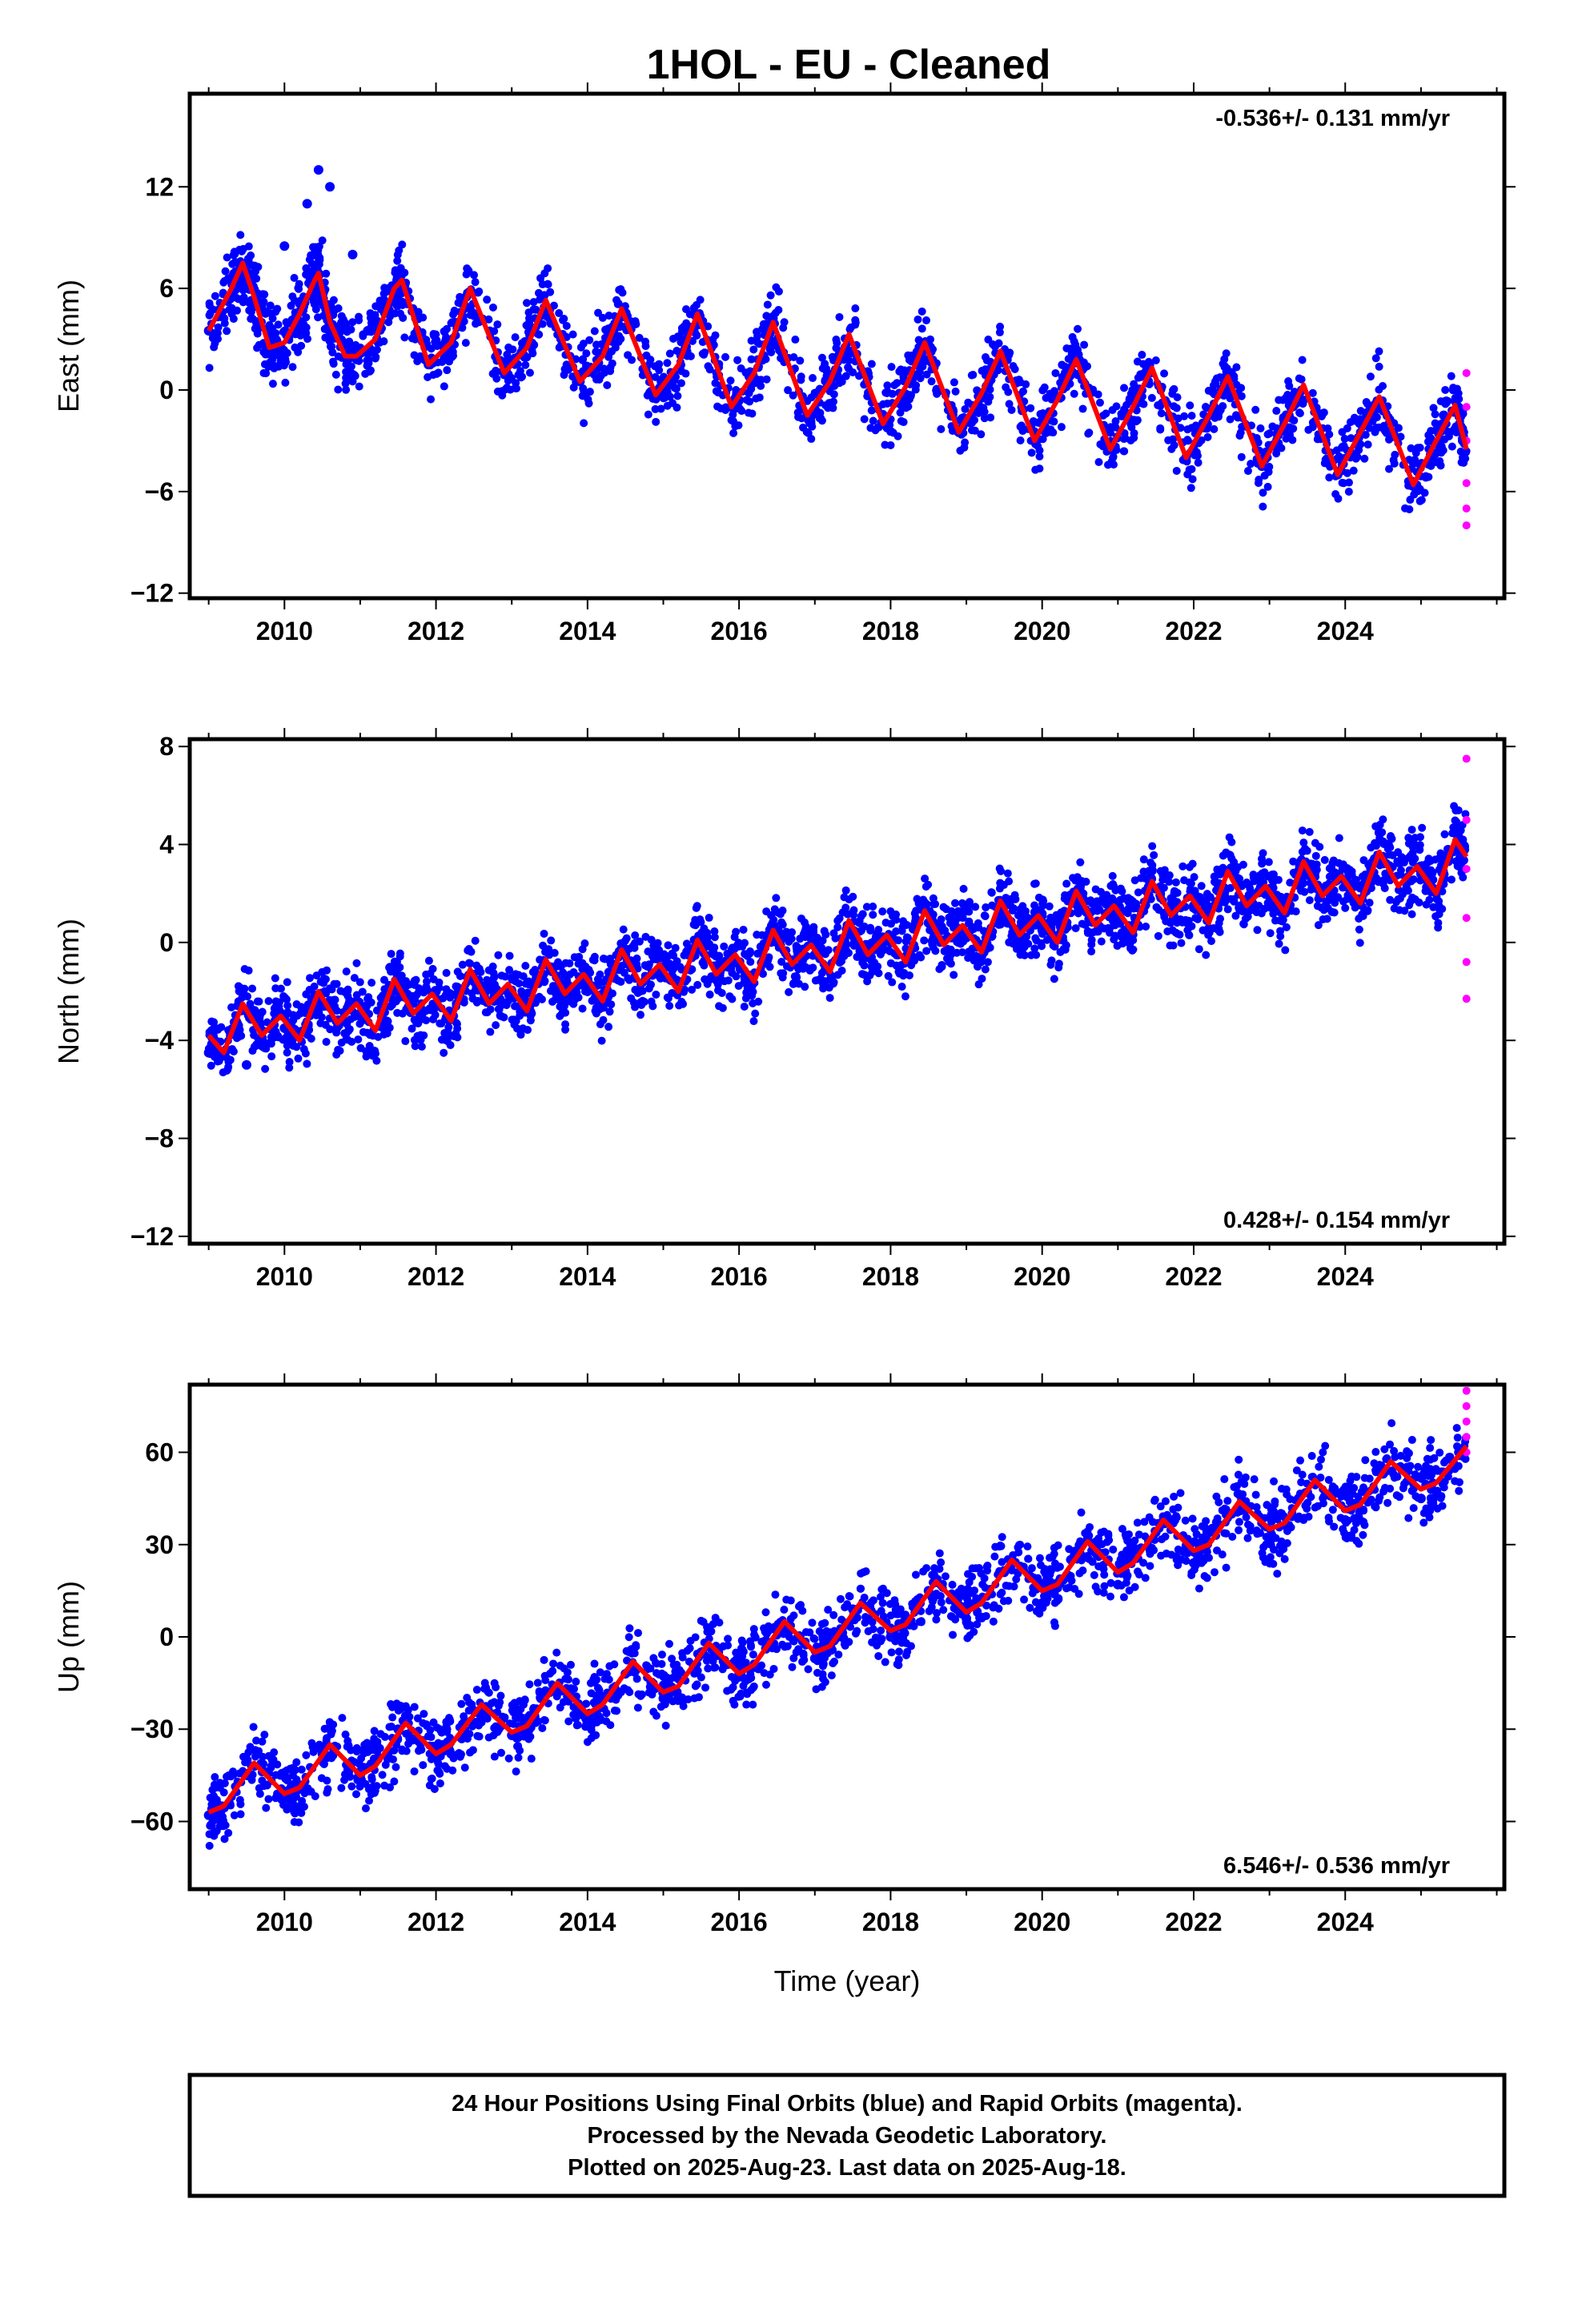 The height and width of the screenshot is (2324, 1582). What do you see at coordinates (1466, 484) in the screenshot?
I see `east-rapid-orbit-point` at bounding box center [1466, 484].